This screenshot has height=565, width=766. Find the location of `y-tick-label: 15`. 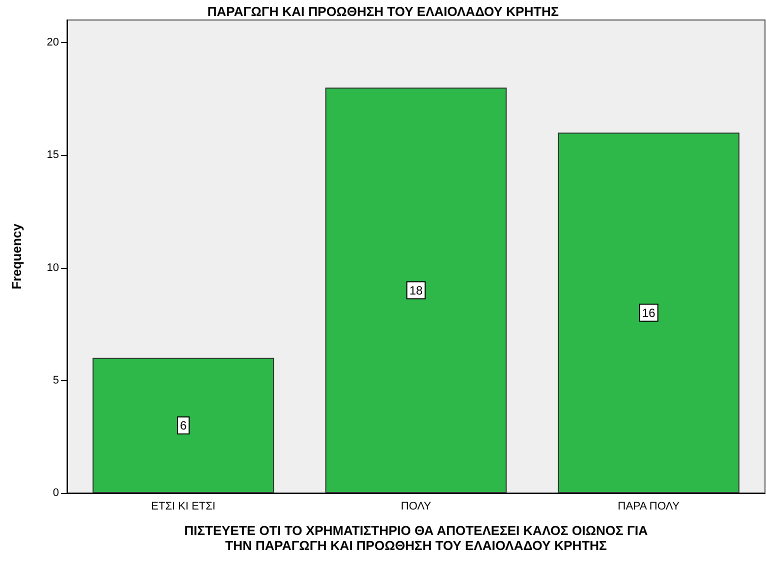

y-tick-label: 15 is located at coordinates (52, 155).